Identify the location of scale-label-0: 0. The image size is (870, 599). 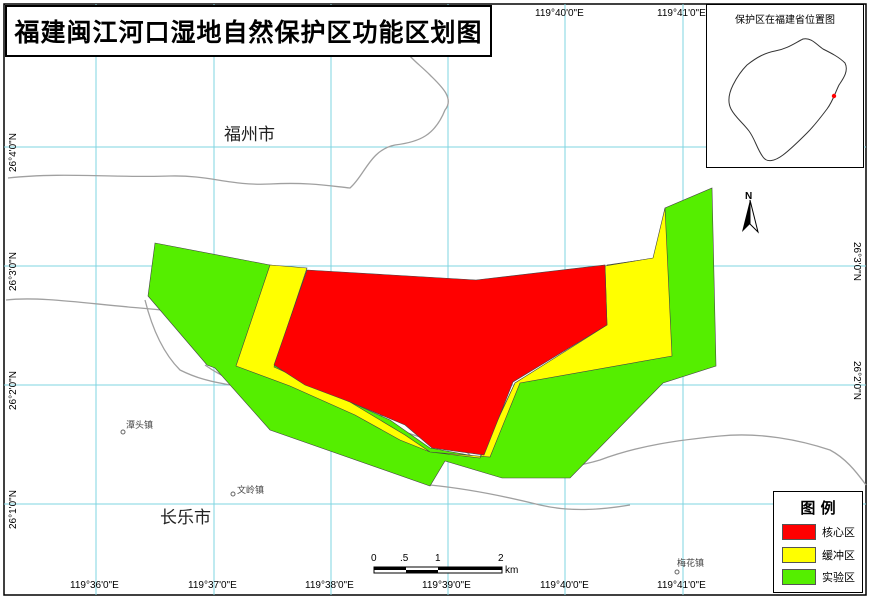
(374, 558).